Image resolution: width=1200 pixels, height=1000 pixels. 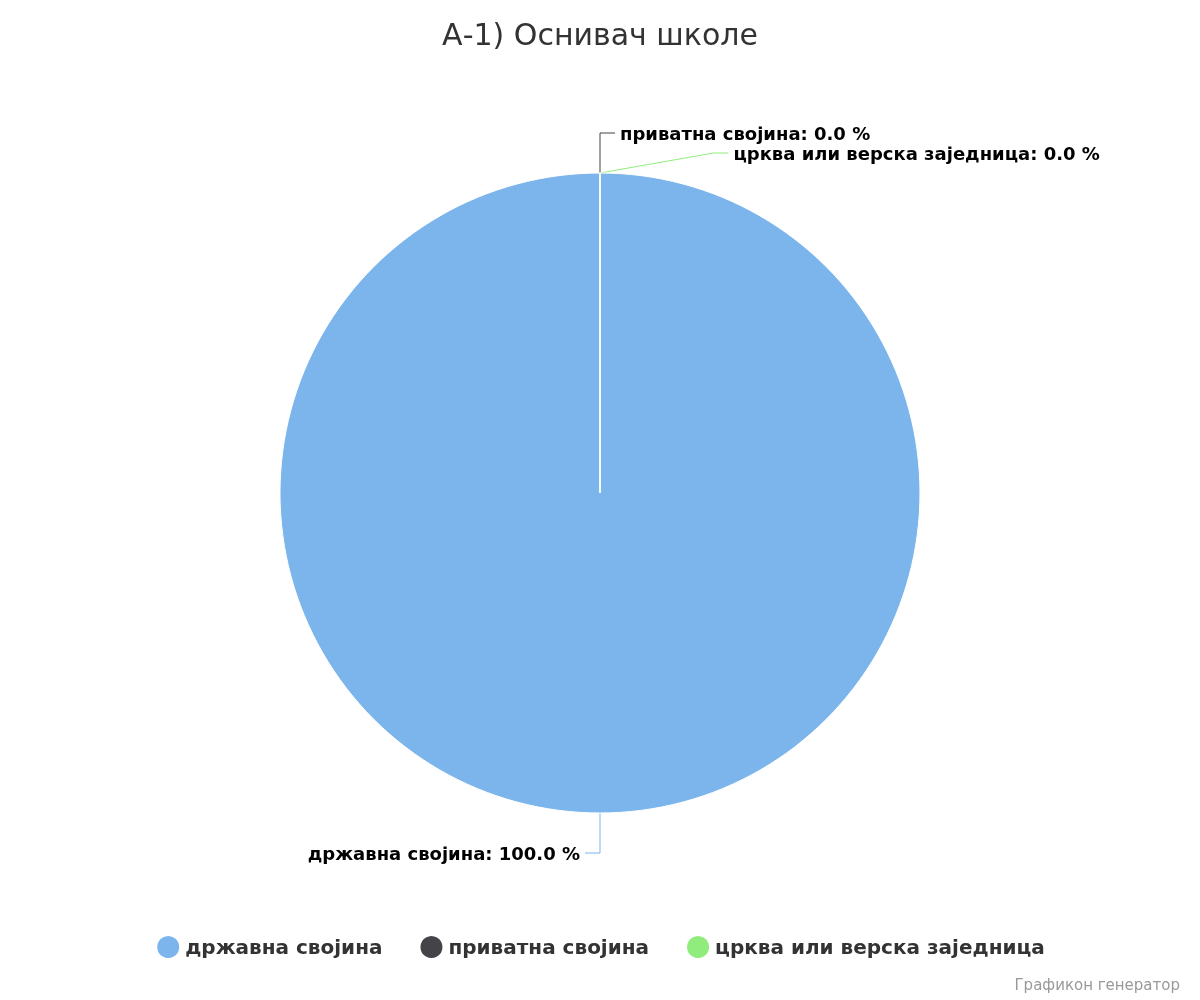 What do you see at coordinates (284, 947) in the screenshot?
I see `legend-label: државна својина` at bounding box center [284, 947].